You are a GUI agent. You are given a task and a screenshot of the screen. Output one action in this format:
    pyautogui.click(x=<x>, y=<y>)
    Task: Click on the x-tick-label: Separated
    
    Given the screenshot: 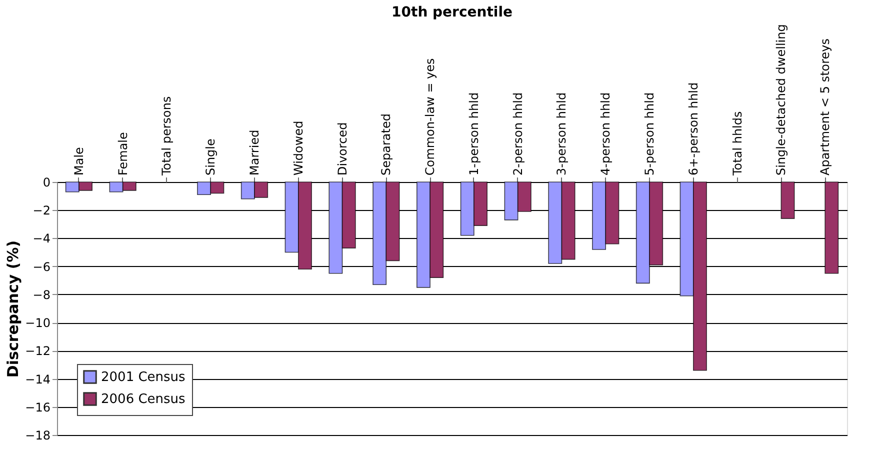 What is the action you would take?
    pyautogui.click(x=386, y=145)
    